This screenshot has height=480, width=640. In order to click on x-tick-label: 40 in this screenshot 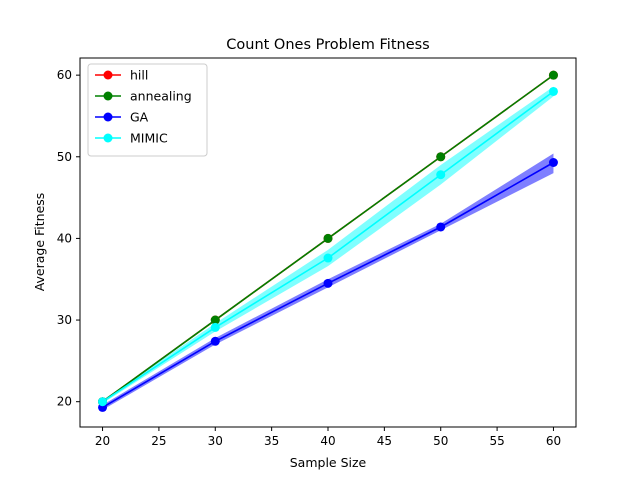, I will do `click(327, 441)`.